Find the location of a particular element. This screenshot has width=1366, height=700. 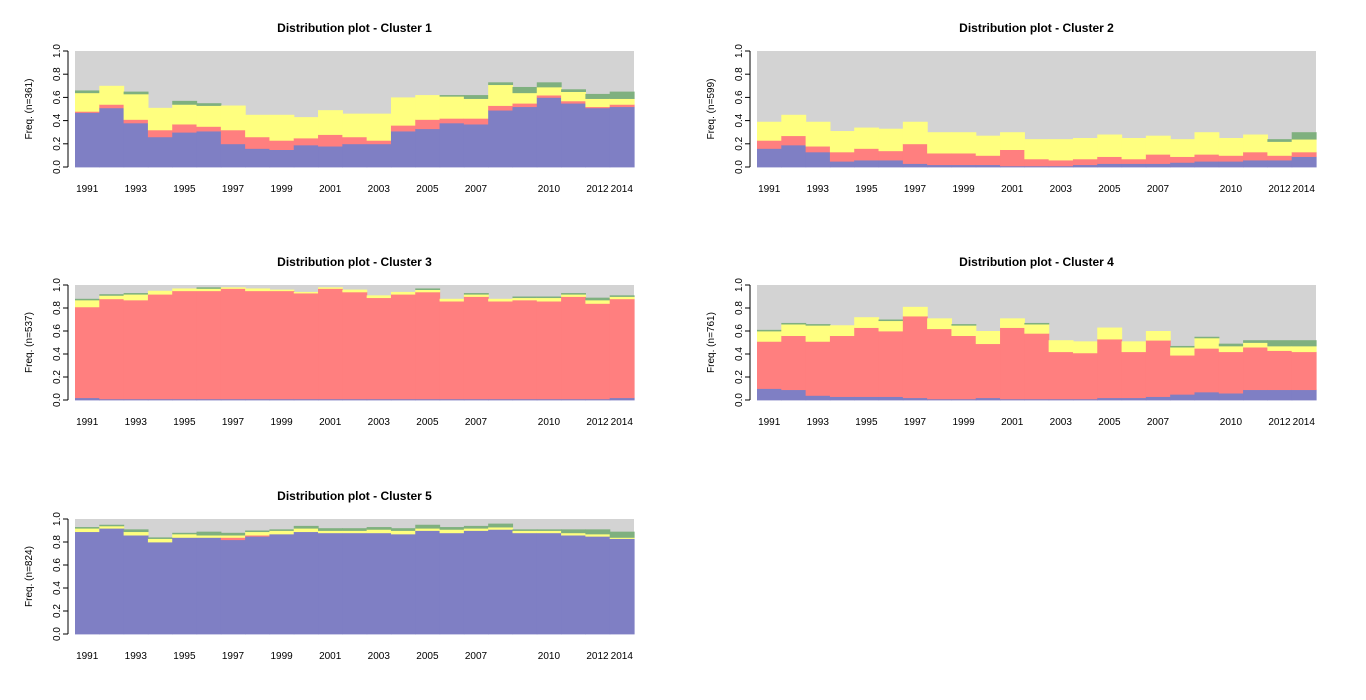

y-axis-label: Freq. (n=537) is located at coordinates (29, 342).